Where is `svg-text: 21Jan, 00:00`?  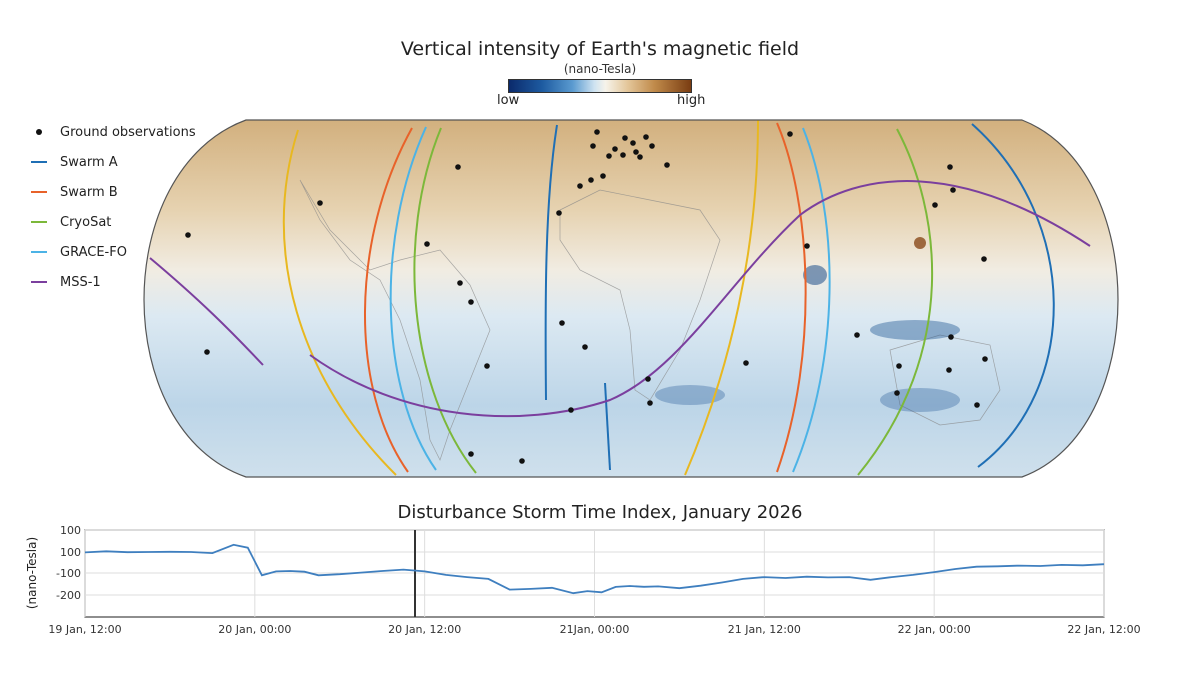 svg-text: 21Jan, 00:00 is located at coordinates (595, 629).